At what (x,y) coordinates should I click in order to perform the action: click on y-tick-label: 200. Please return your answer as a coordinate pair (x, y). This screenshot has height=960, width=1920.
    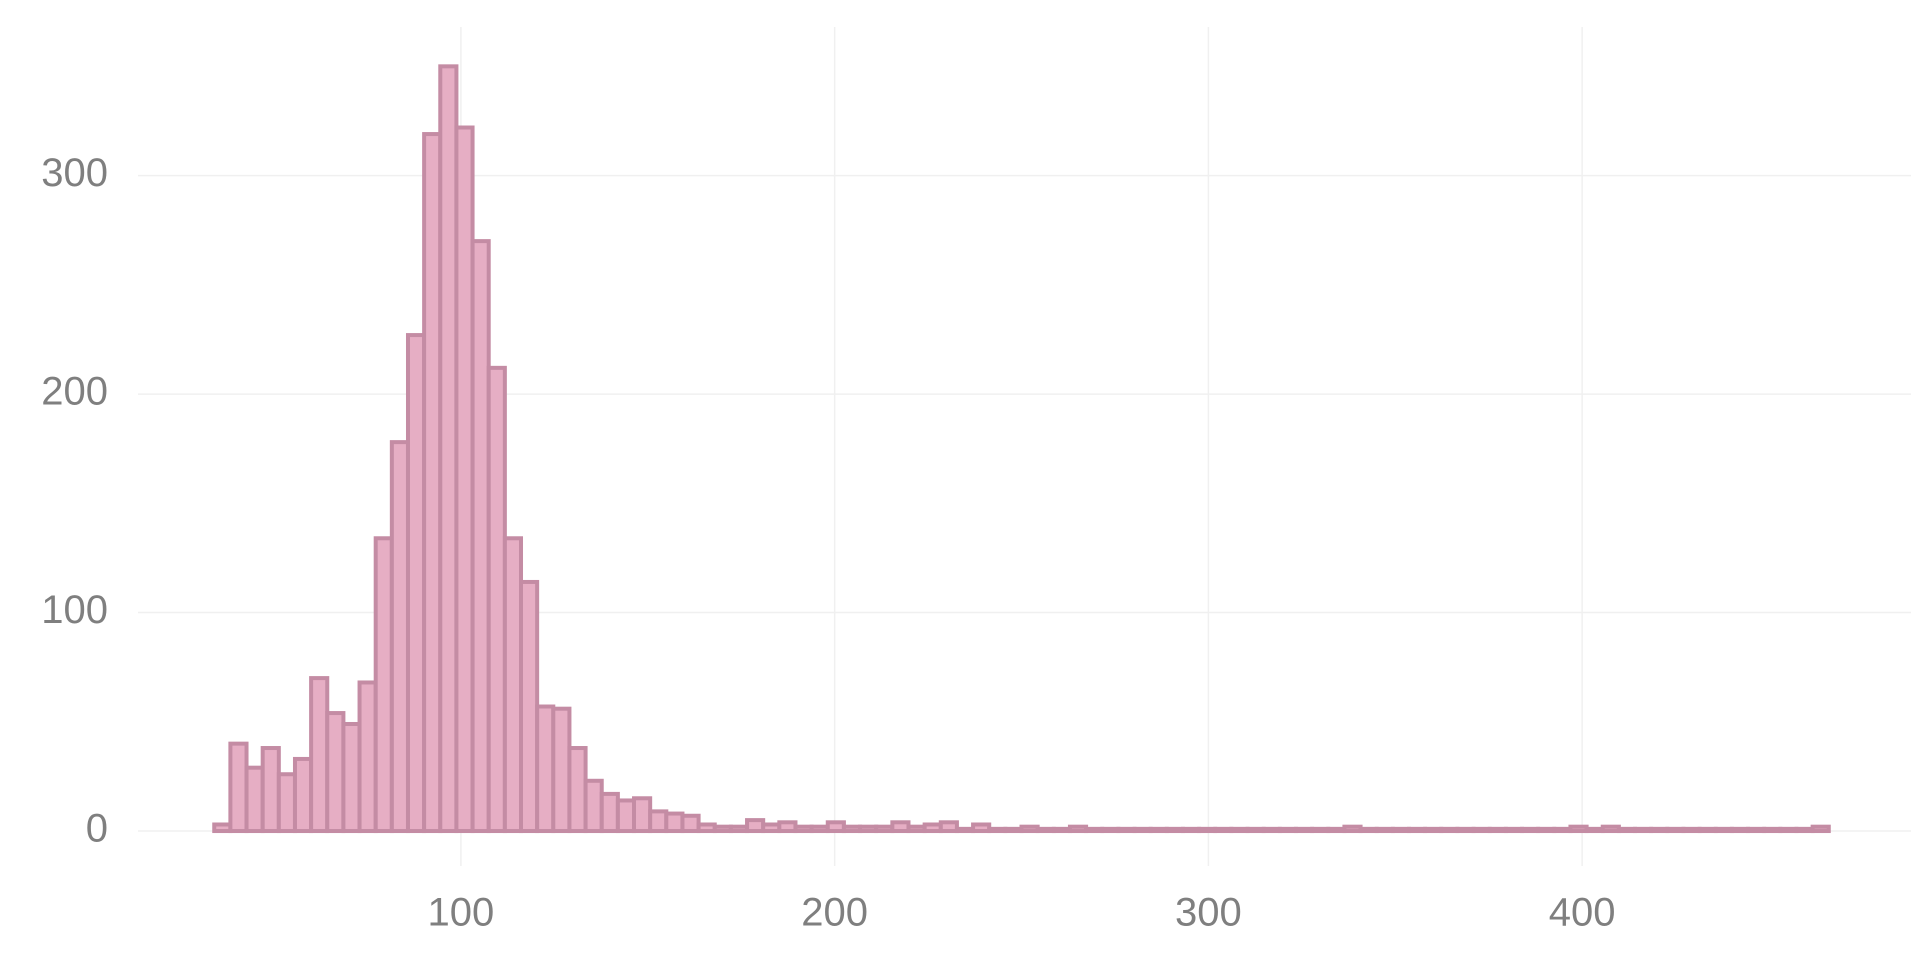
    Looking at the image, I should click on (74, 392).